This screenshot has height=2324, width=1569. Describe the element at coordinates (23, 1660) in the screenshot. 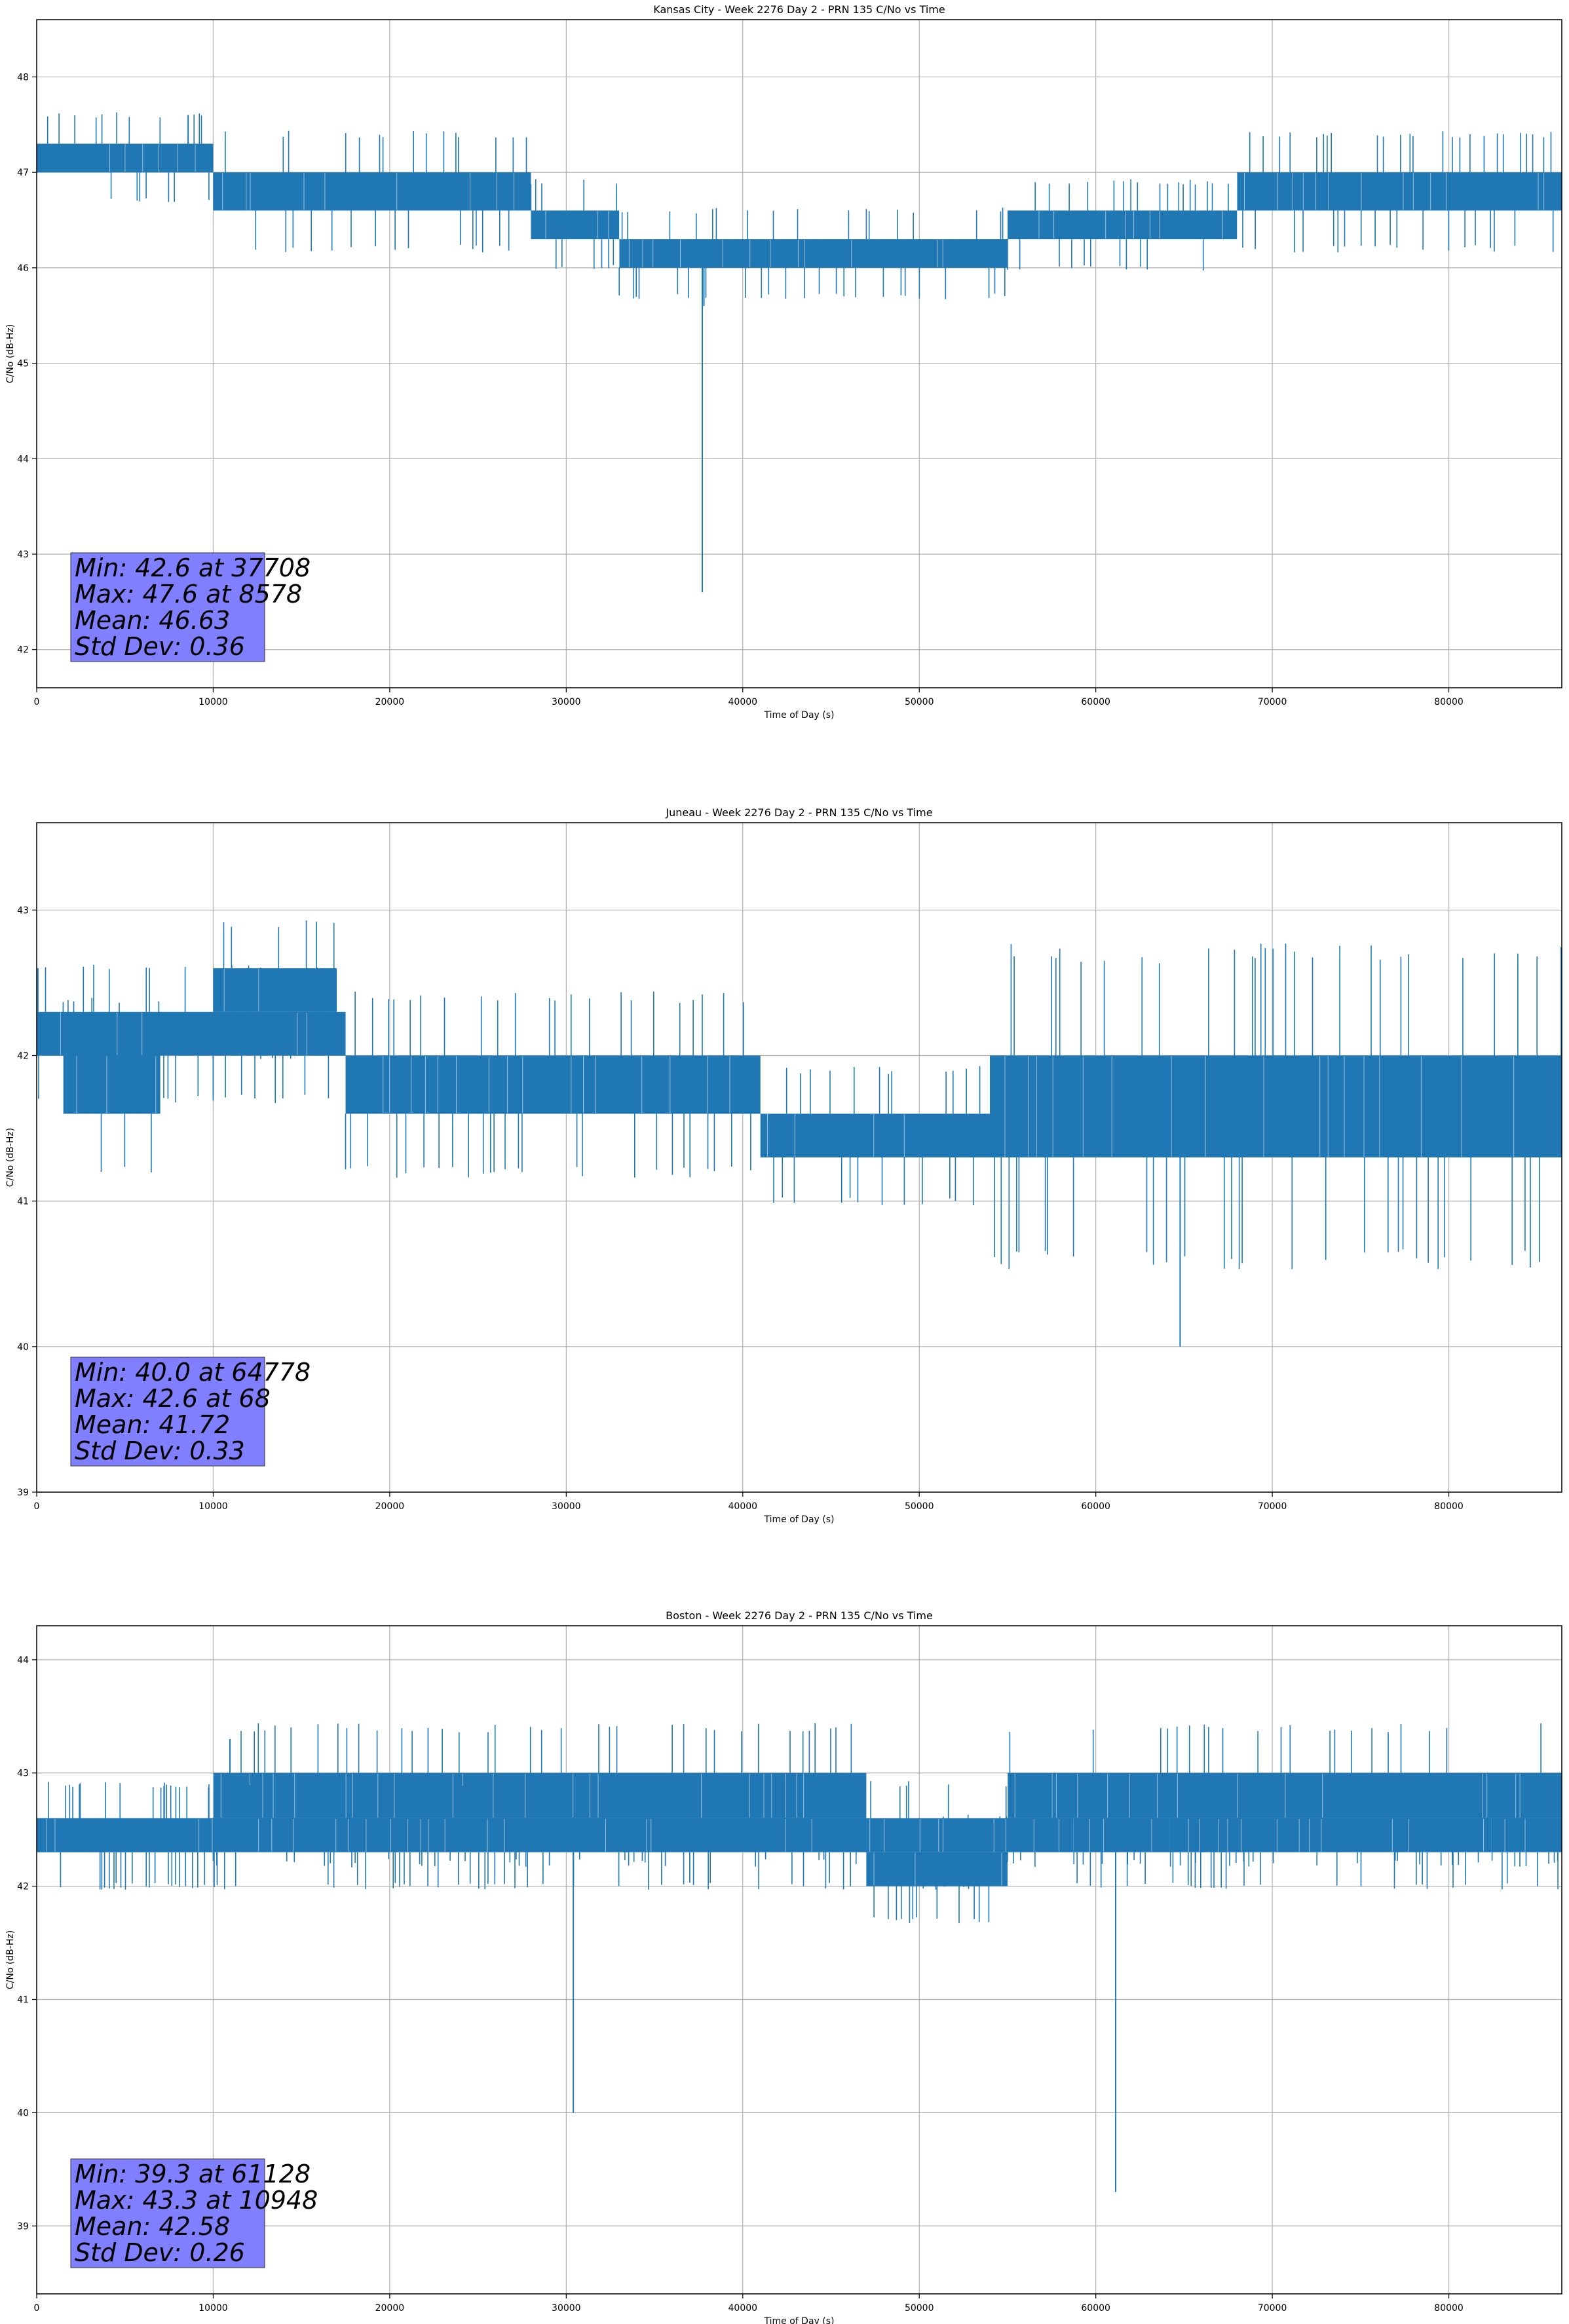

I see `y-tick-label: 44` at that location.